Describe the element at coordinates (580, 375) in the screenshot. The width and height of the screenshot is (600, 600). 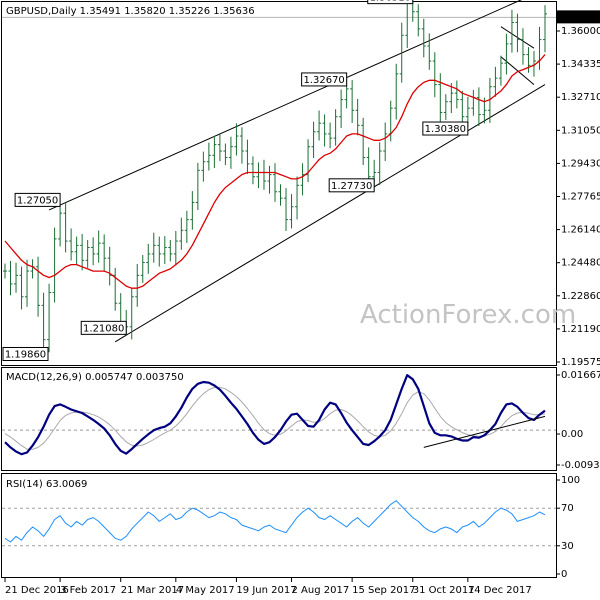
I see `macd-y-tick-label: 0.016672` at that location.